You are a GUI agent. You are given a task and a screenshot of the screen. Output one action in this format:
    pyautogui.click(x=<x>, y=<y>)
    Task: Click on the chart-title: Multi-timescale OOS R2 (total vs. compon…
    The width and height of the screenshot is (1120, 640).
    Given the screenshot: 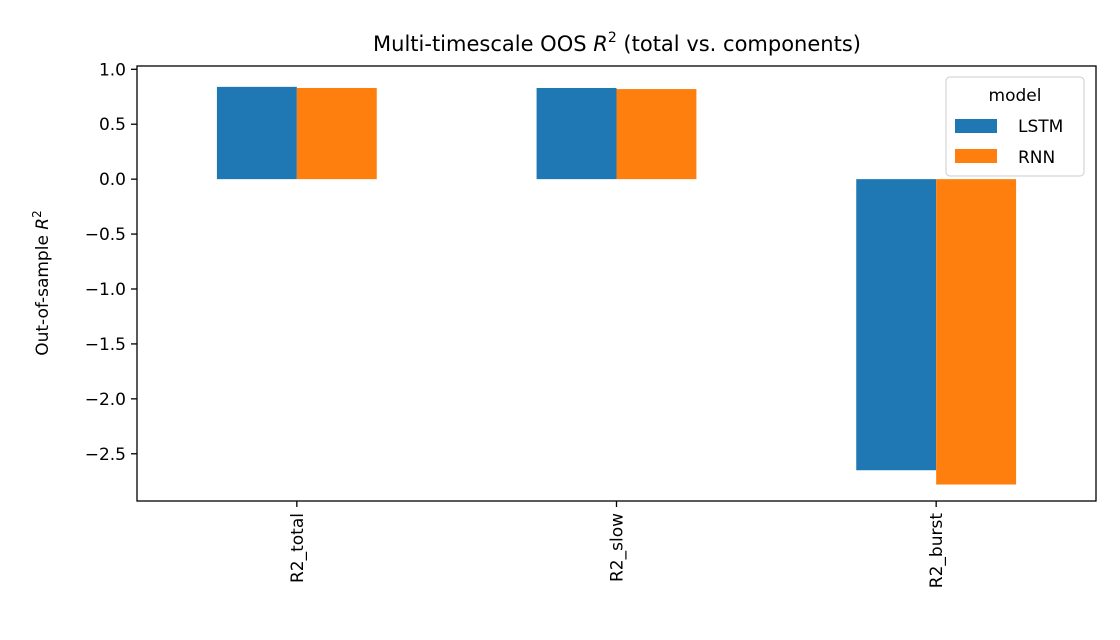 What is the action you would take?
    pyautogui.click(x=617, y=43)
    